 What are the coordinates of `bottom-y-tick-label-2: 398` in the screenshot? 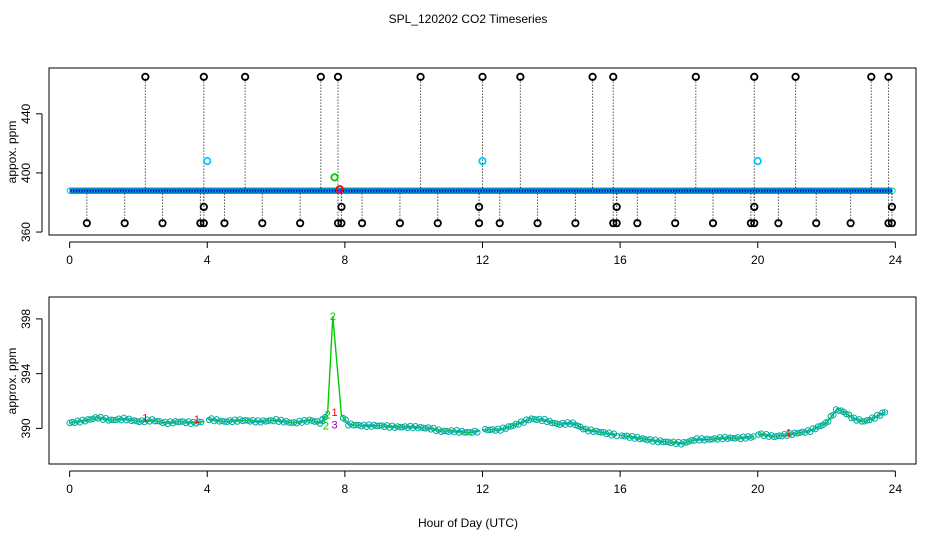 It's located at (26, 319).